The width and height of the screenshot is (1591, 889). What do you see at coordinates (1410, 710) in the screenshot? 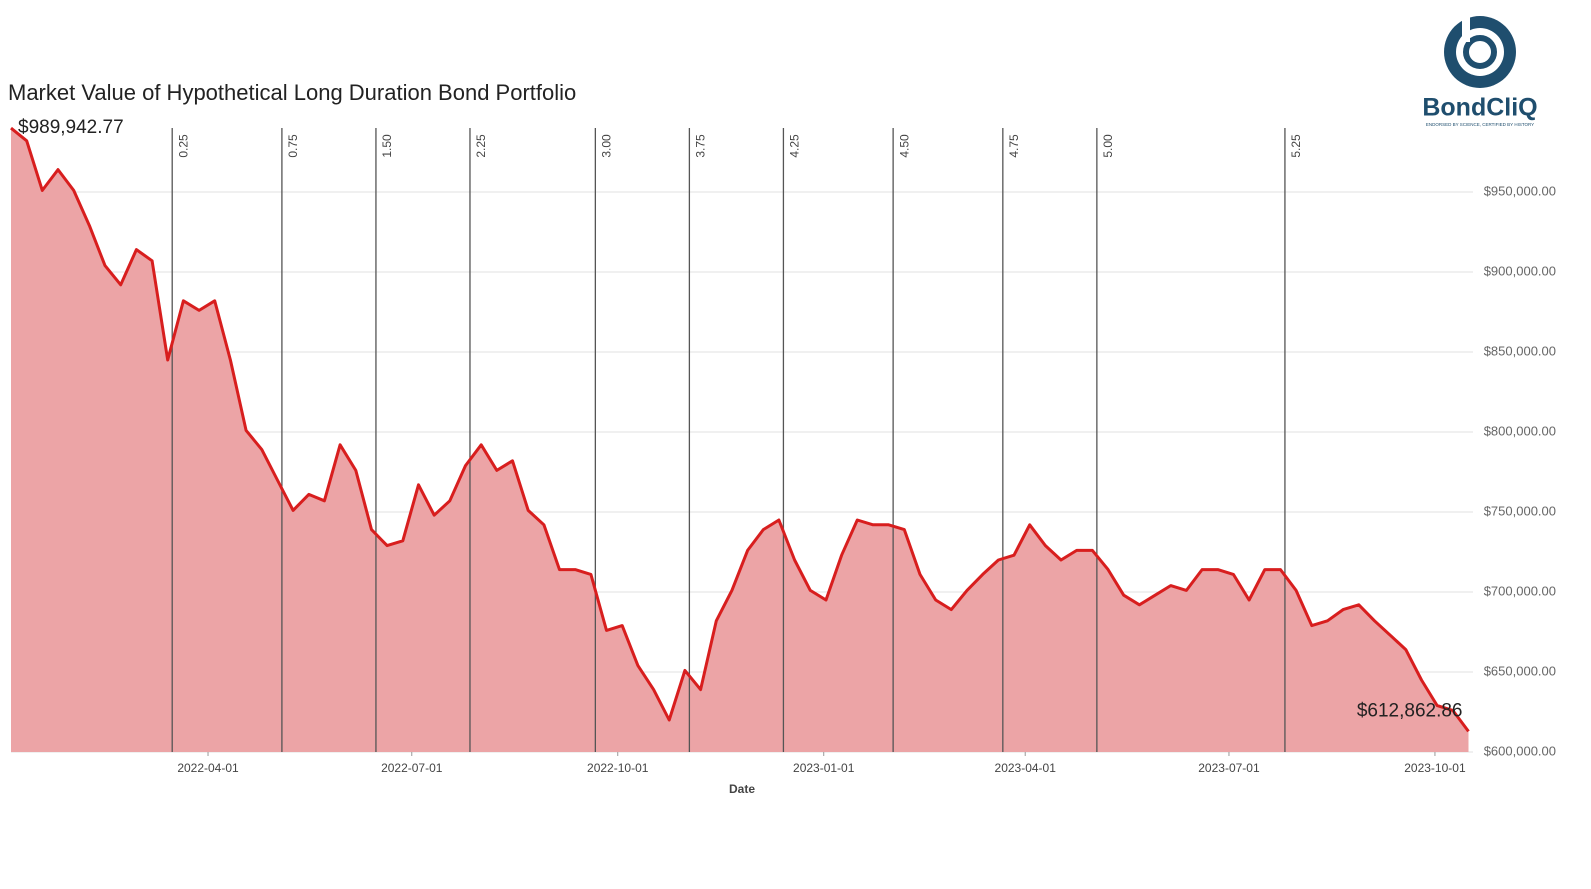
I see `value-label: $612,862.86` at bounding box center [1410, 710].